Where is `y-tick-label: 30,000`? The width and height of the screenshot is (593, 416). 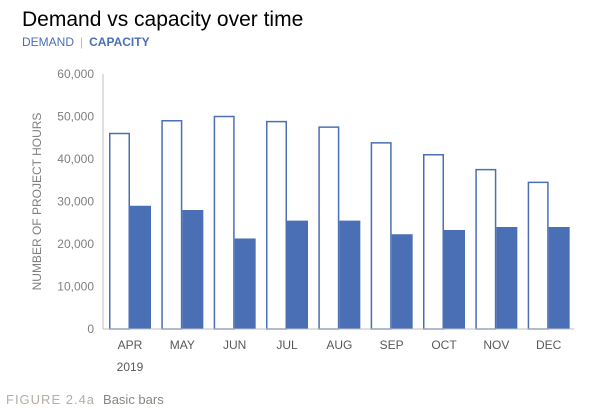
y-tick-label: 30,000 is located at coordinates (75, 202).